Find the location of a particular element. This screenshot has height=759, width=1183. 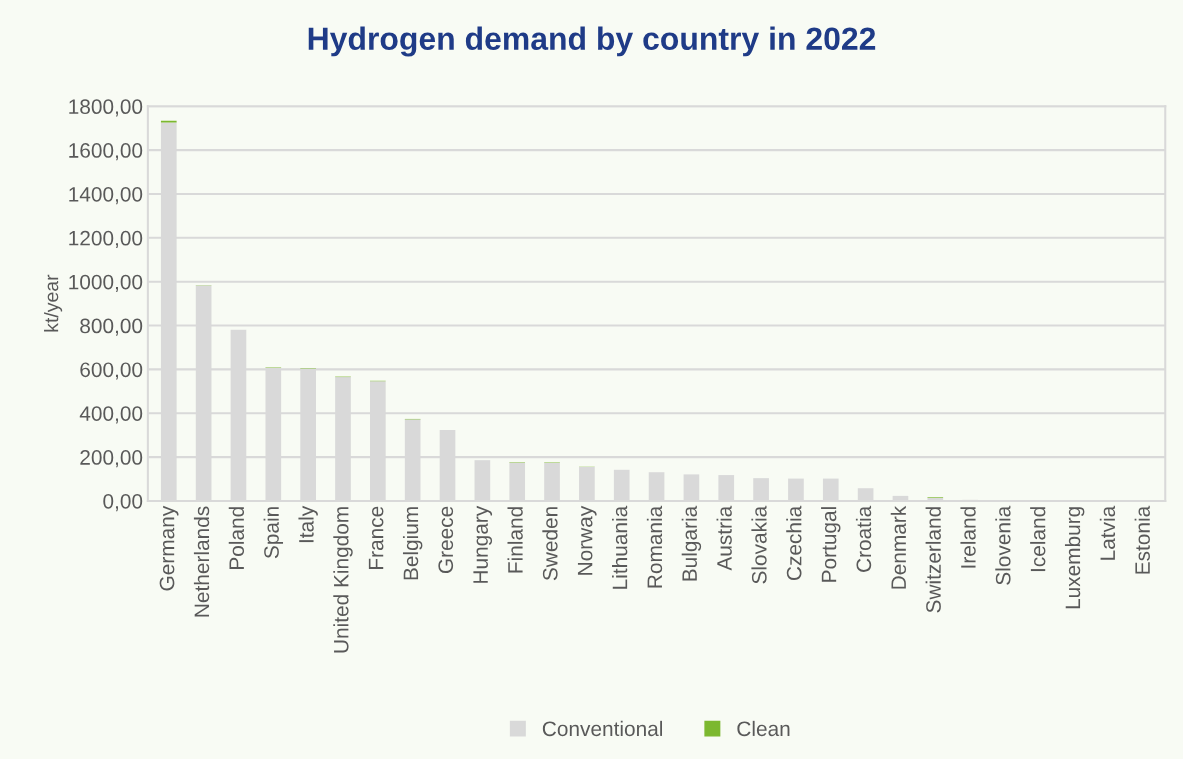

x-tick-label: Lithuania is located at coordinates (620, 547).